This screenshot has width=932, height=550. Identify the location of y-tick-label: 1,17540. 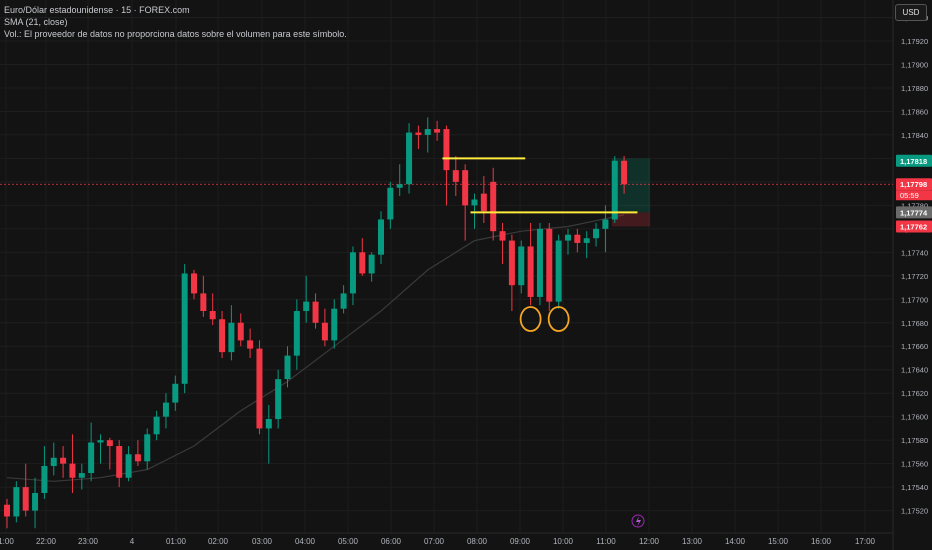
(914, 487).